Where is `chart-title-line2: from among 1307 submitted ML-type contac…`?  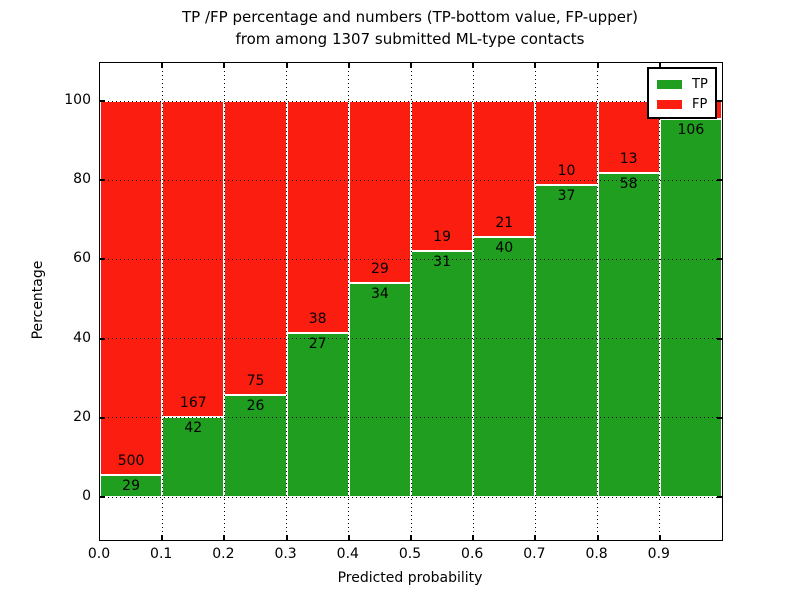
chart-title-line2: from among 1307 submitted ML-type contac… is located at coordinates (410, 39).